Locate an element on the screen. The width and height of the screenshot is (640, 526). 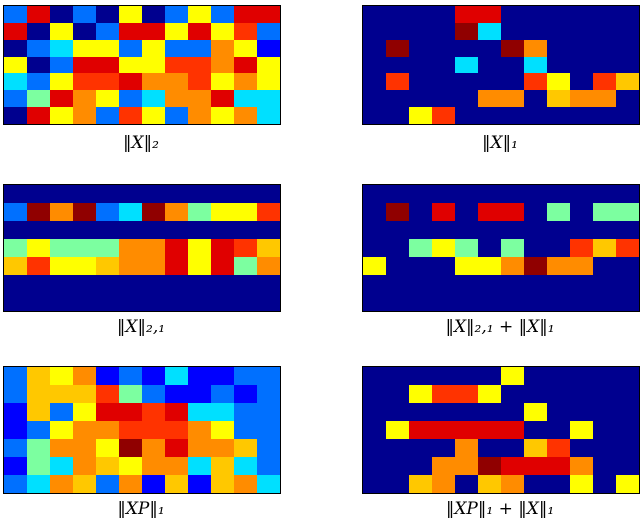
caption-l21-plus-l1: ‖X‖₂,₁ + ‖X‖₁ is located at coordinates (500, 327).